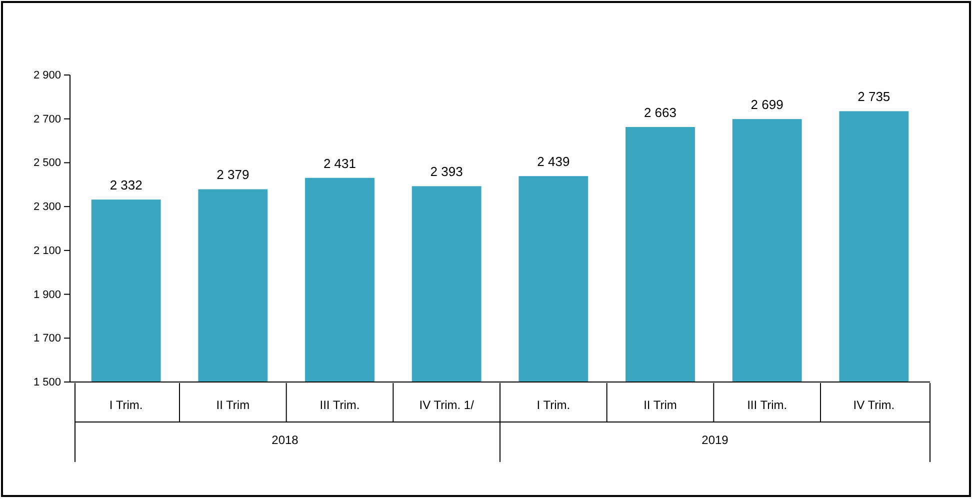 The height and width of the screenshot is (499, 974). What do you see at coordinates (47, 382) in the screenshot?
I see `y-tick-label: 1 500` at bounding box center [47, 382].